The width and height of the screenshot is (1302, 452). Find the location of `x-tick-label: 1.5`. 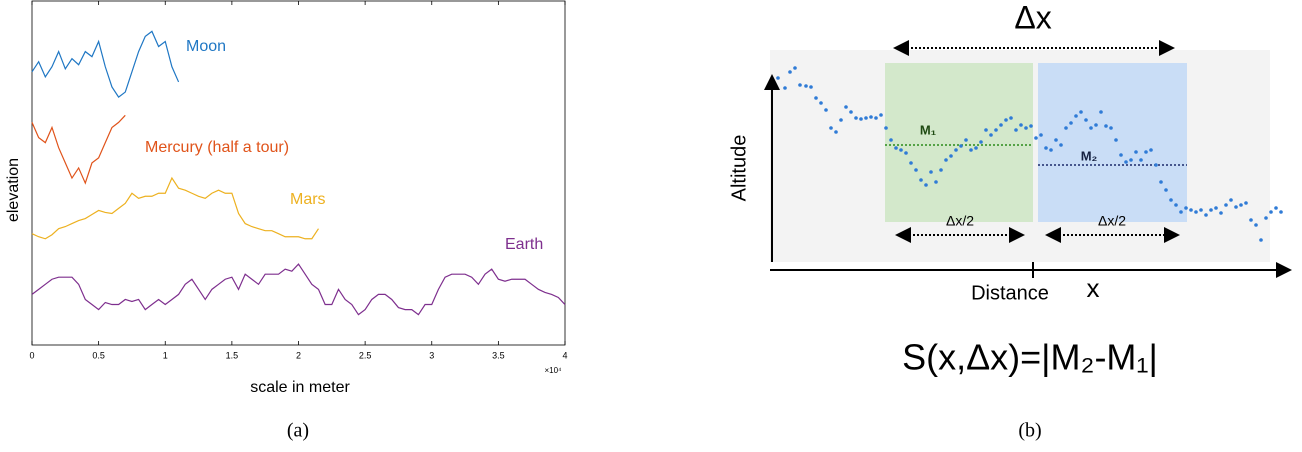

x-tick-label: 1.5 is located at coordinates (232, 355).